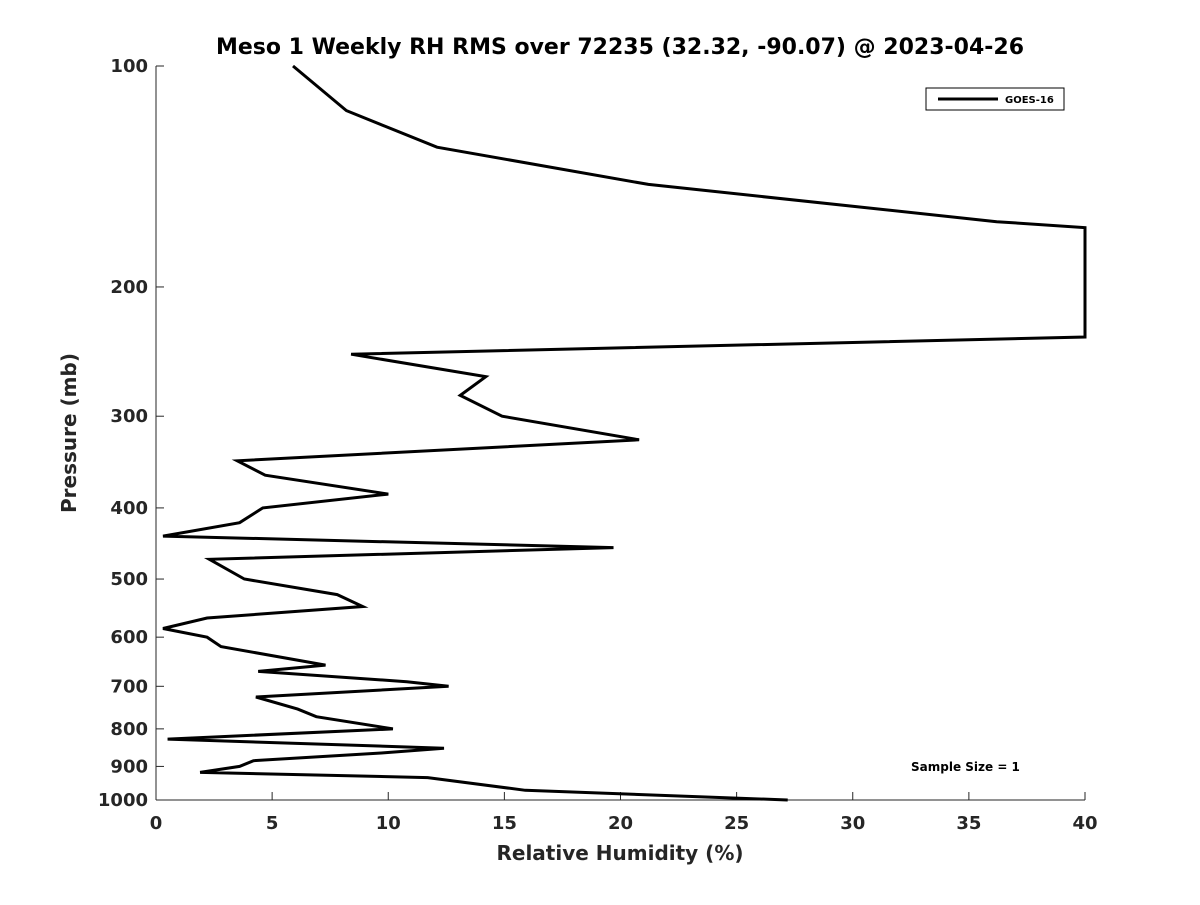 This screenshot has height=905, width=1200. Describe the element at coordinates (620, 823) in the screenshot. I see `x-tick-label: 20` at that location.